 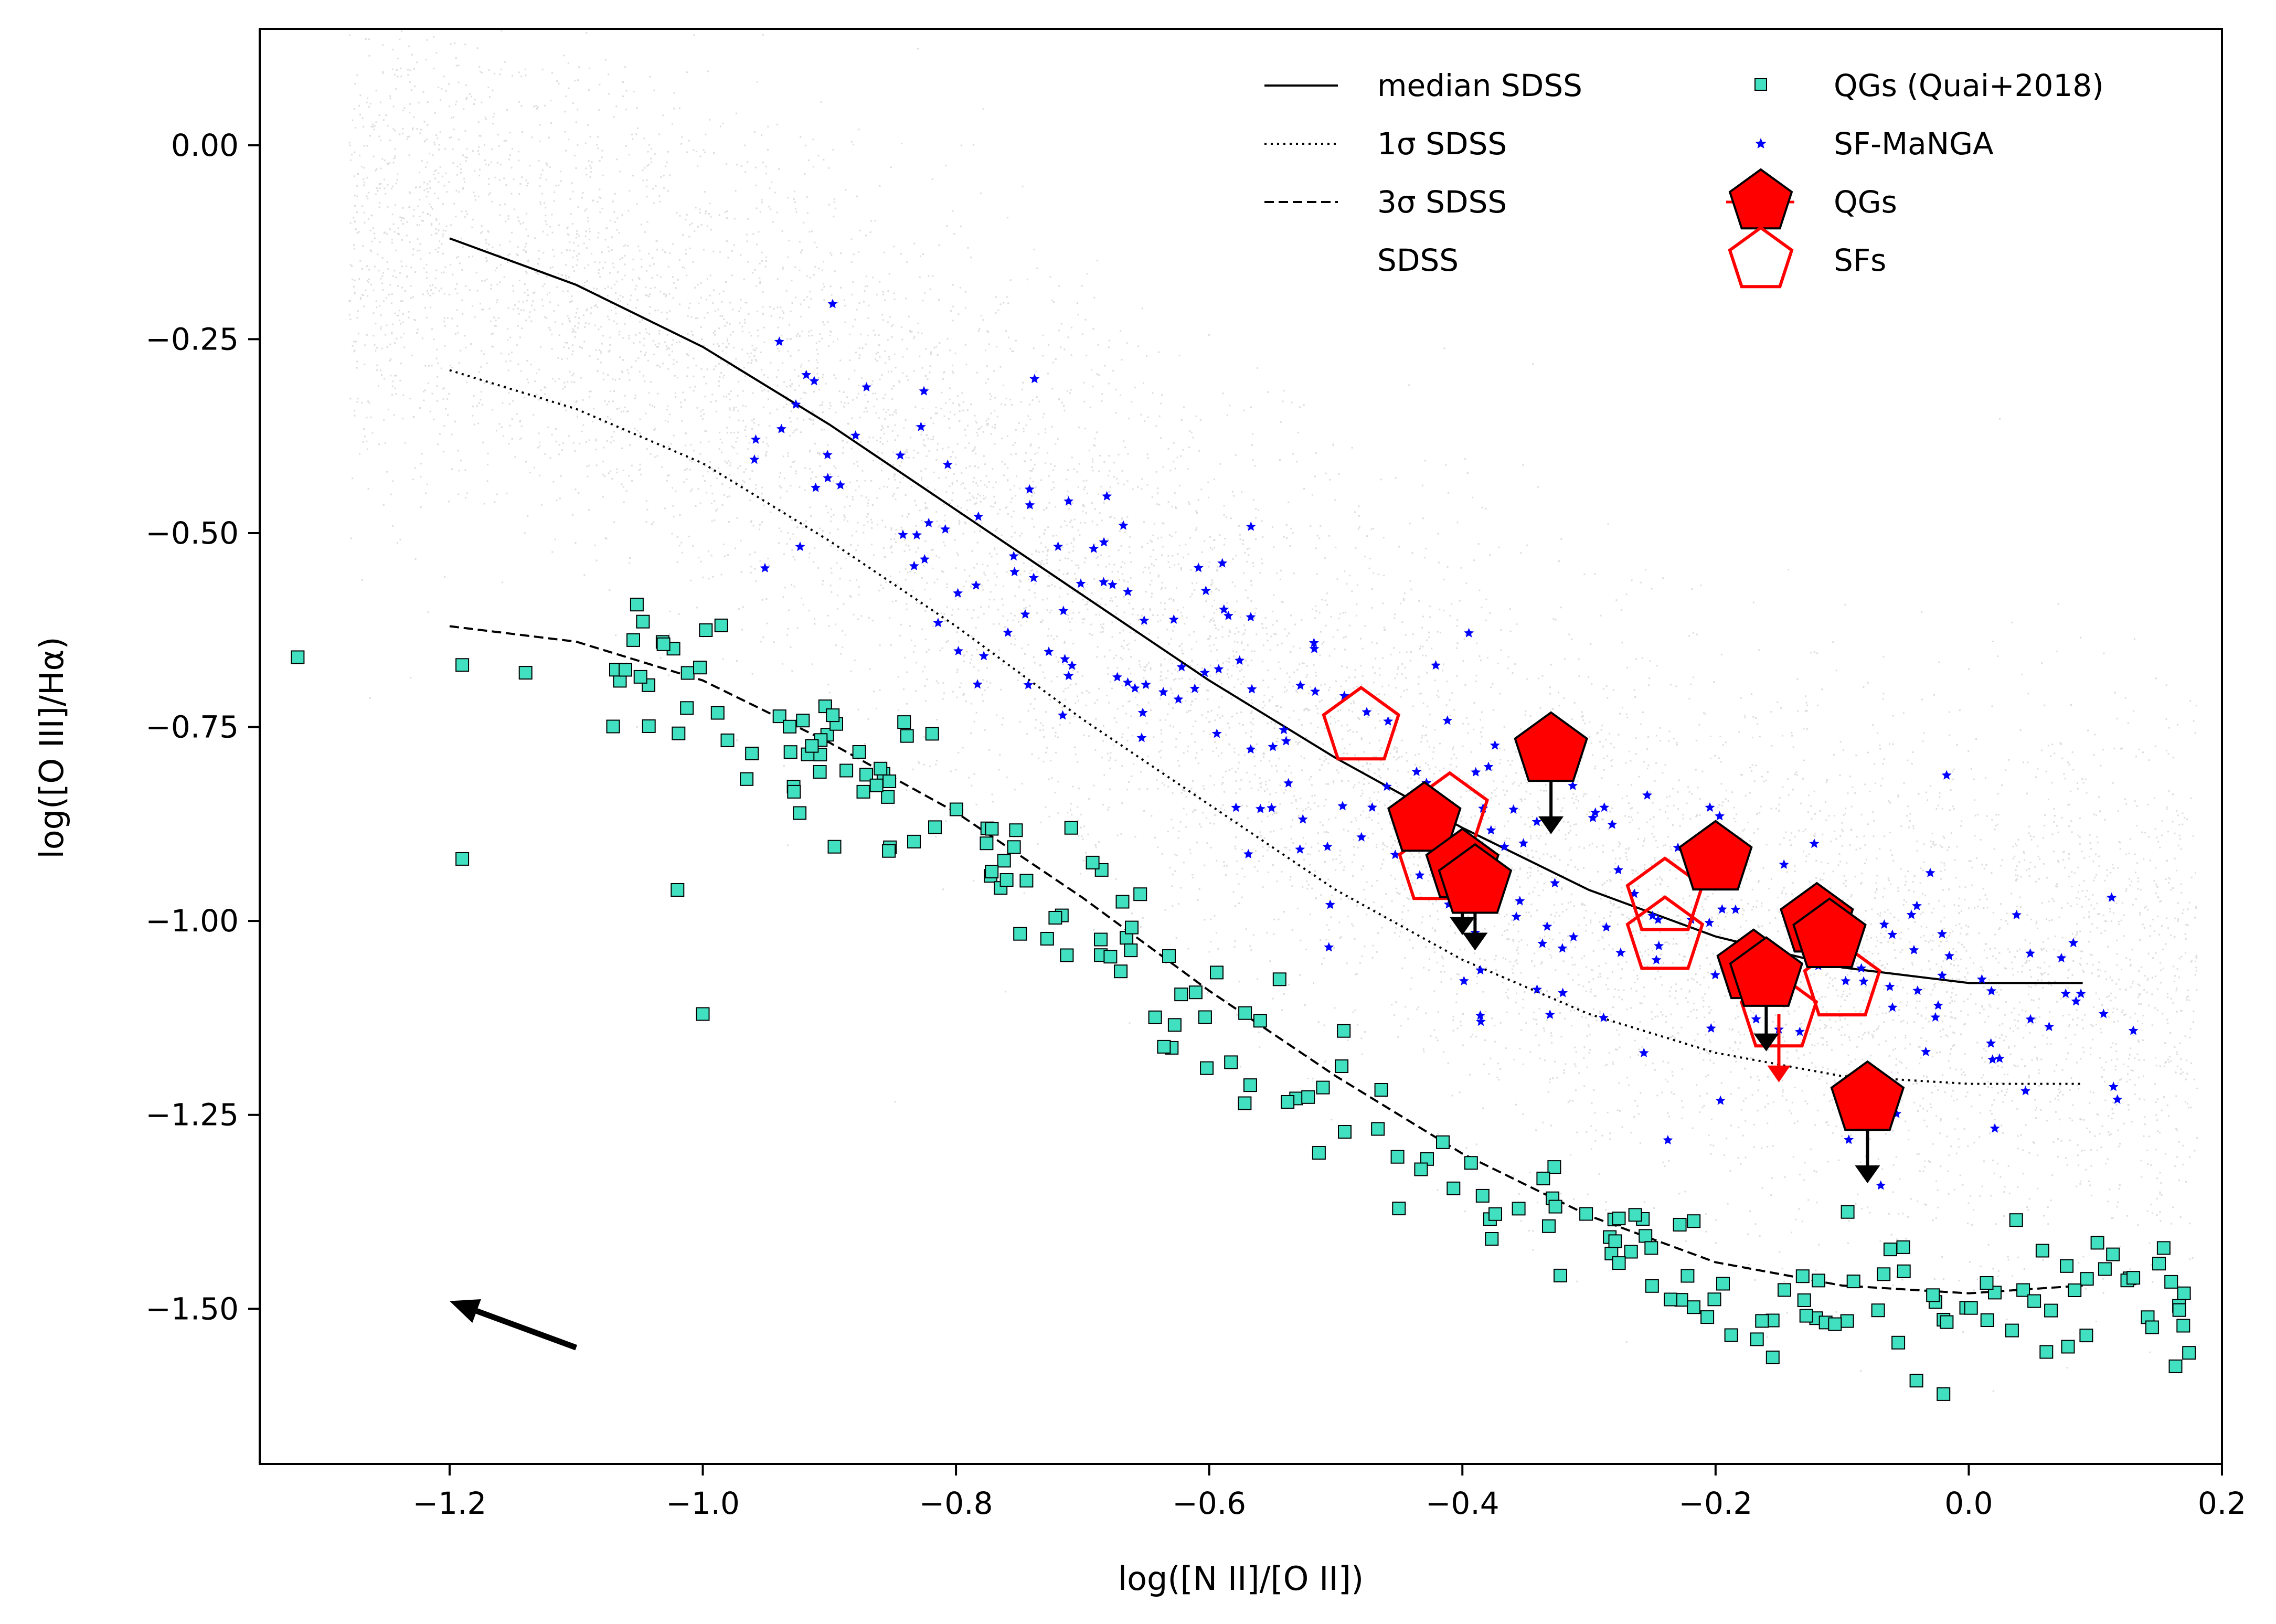 I want to click on reddening-arrow-head, so click(x=465, y=1311).